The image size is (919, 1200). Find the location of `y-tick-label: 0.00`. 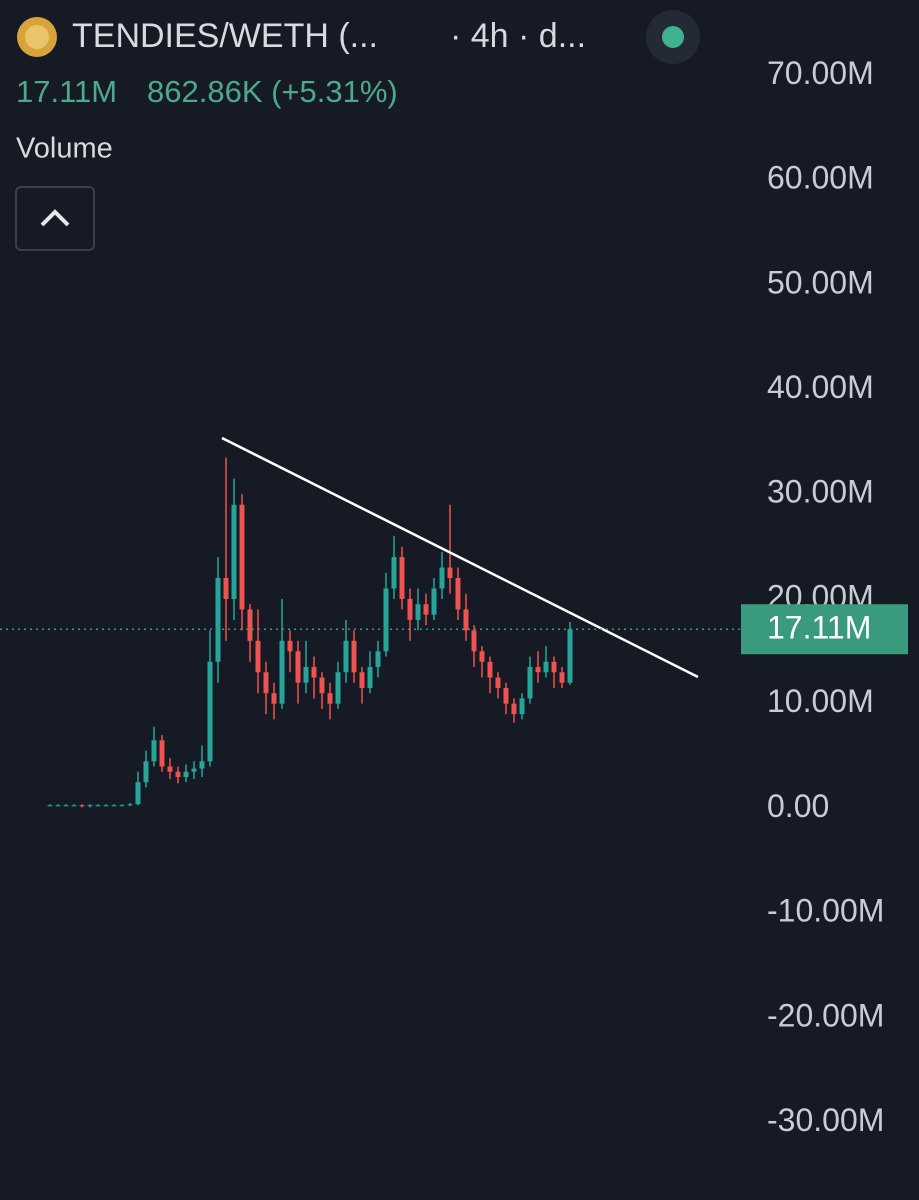

y-tick-label: 0.00 is located at coordinates (798, 806).